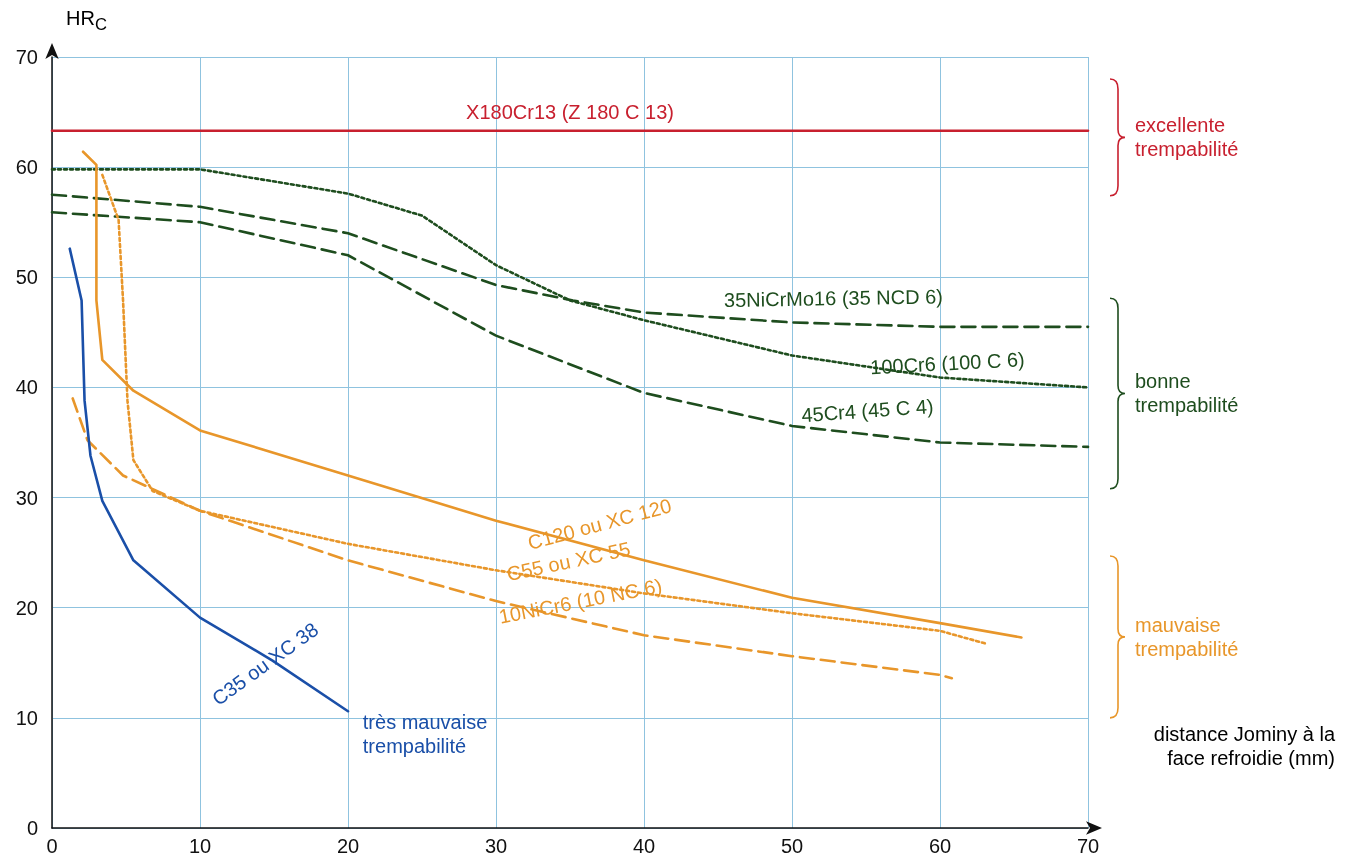 Image resolution: width=1347 pixels, height=863 pixels. Describe the element at coordinates (26, 717) in the screenshot. I see `y-tick-label: 10` at that location.